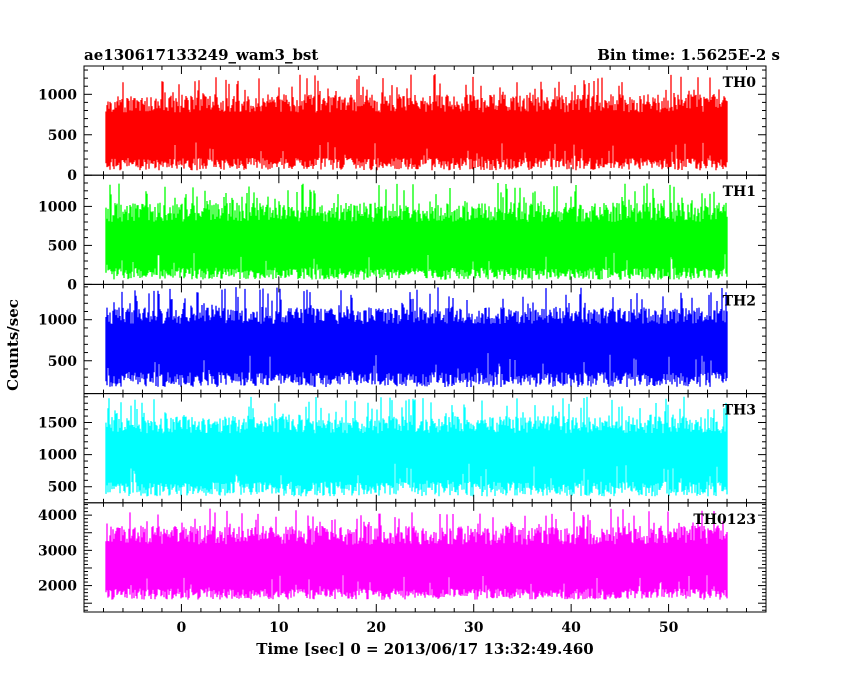 The width and height of the screenshot is (850, 680). Describe the element at coordinates (424, 649) in the screenshot. I see `x-axis-label: Time [sec] 0 = 2013/06/17 13:32:49.460` at that location.